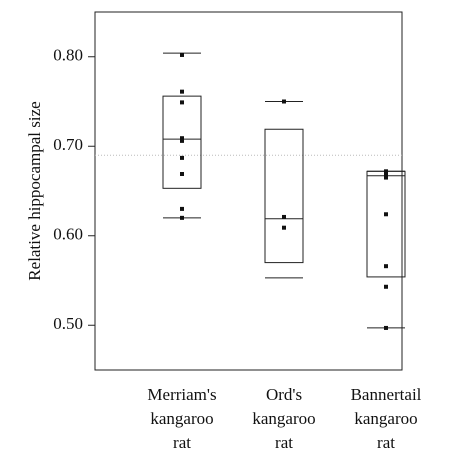 This screenshot has width=464, height=461. What do you see at coordinates (181, 418) in the screenshot?
I see `x-tick-label: Merriam's kangaroo rat` at bounding box center [181, 418].